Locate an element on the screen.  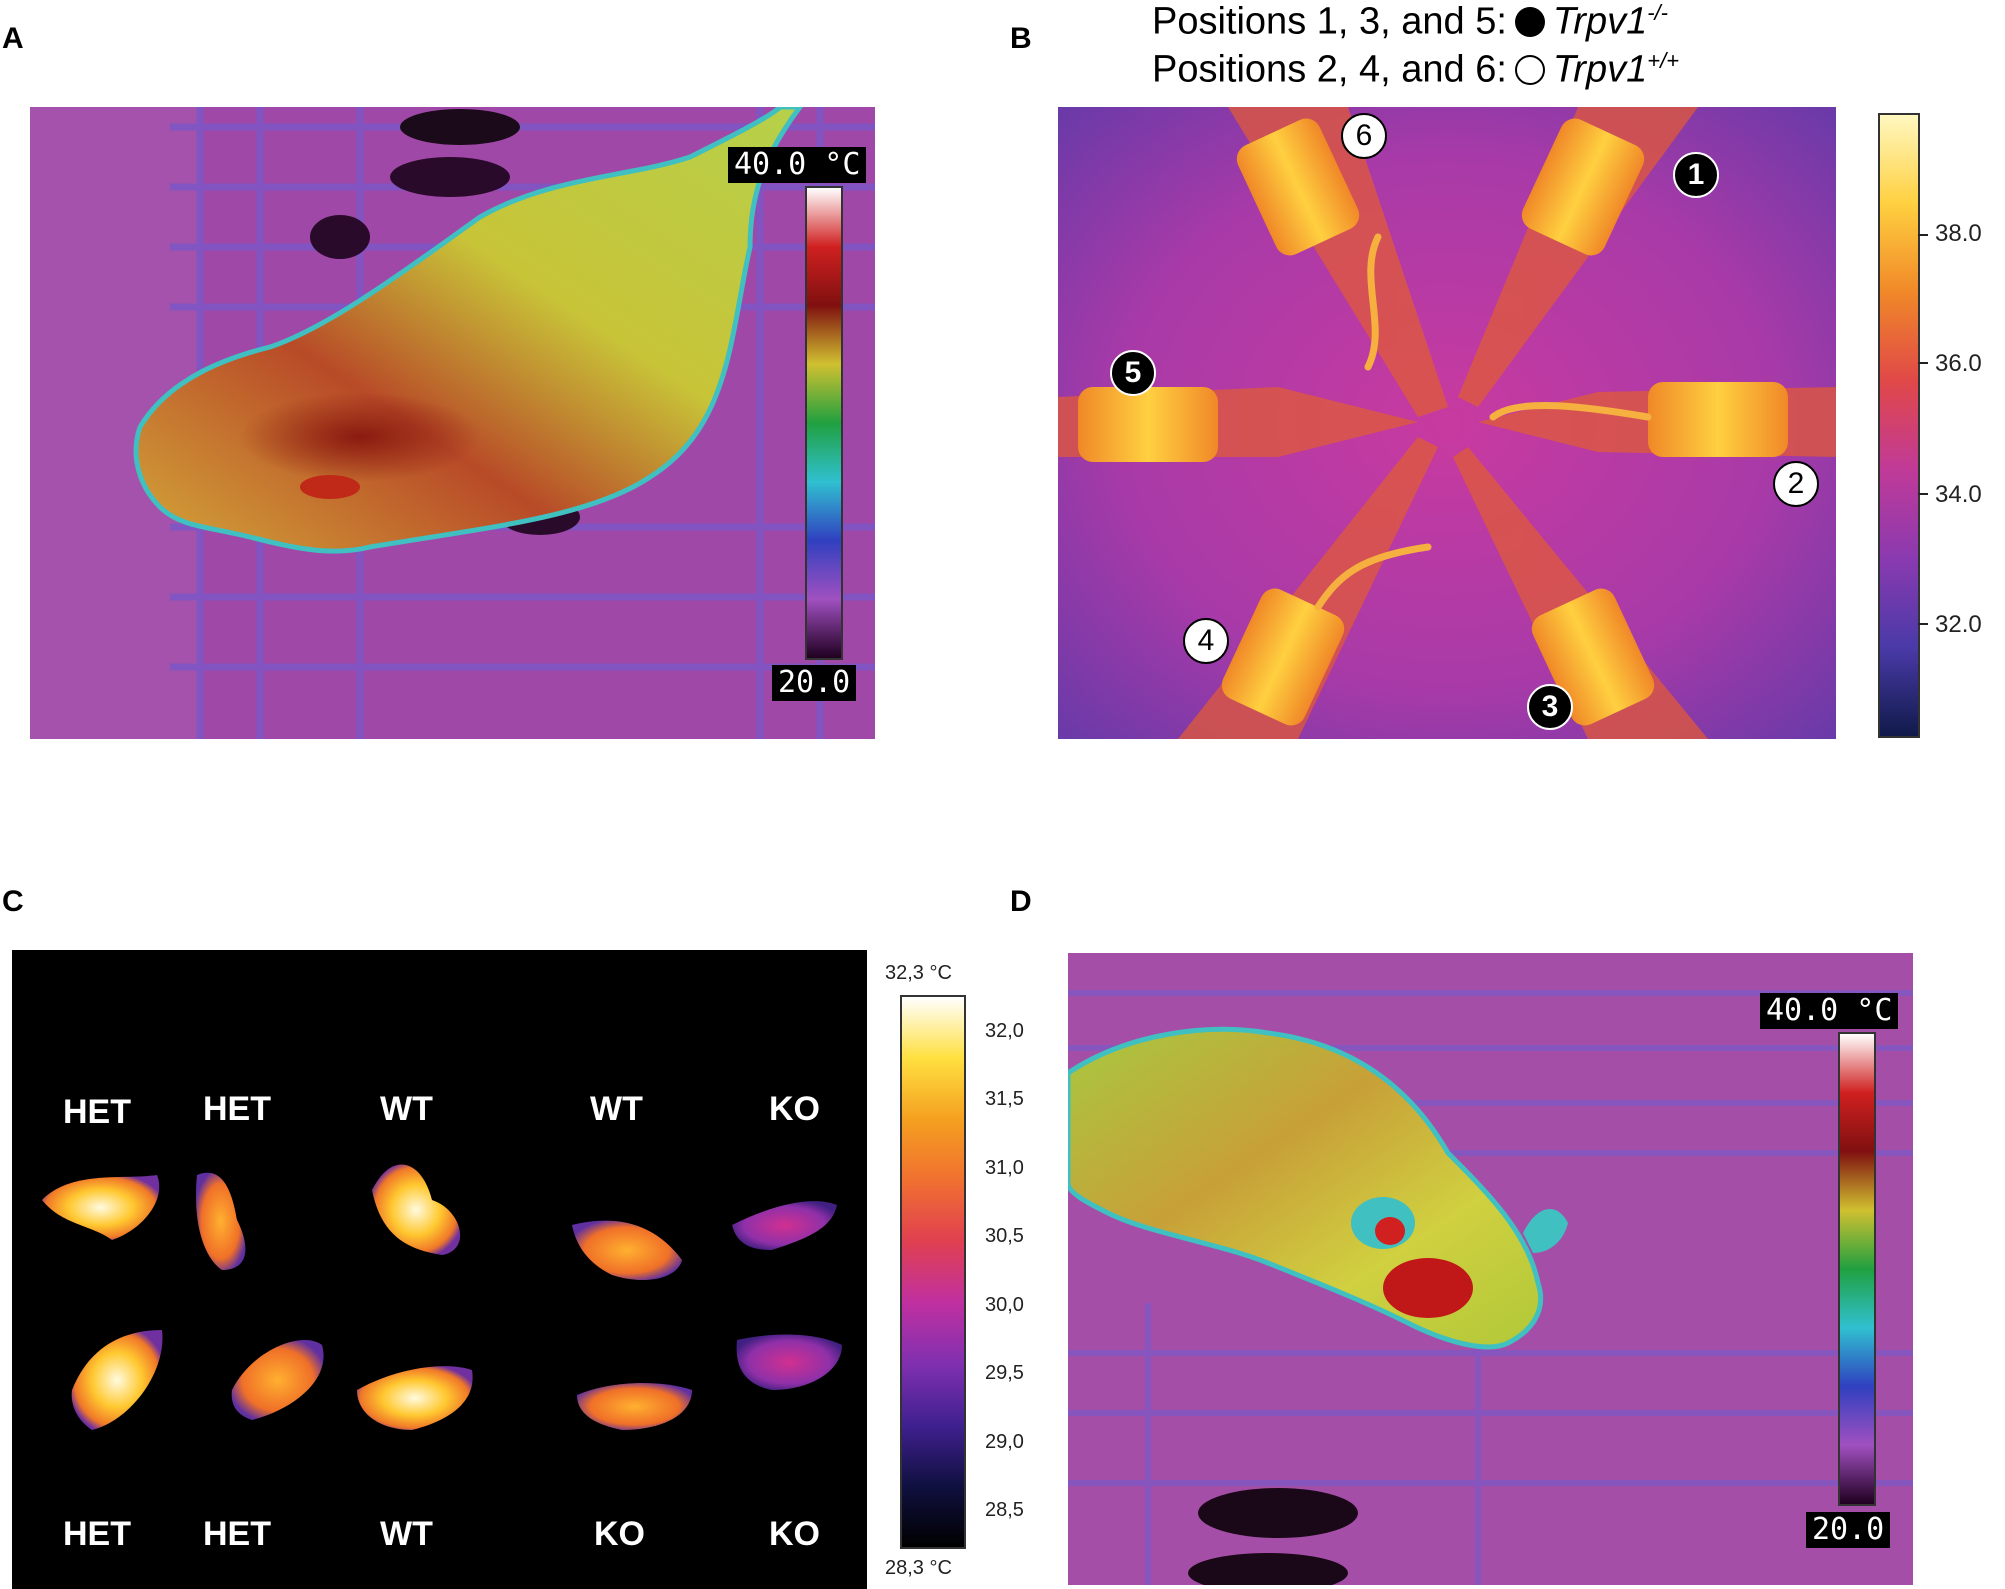
panel-c-letter: C is located at coordinates (13, 901).